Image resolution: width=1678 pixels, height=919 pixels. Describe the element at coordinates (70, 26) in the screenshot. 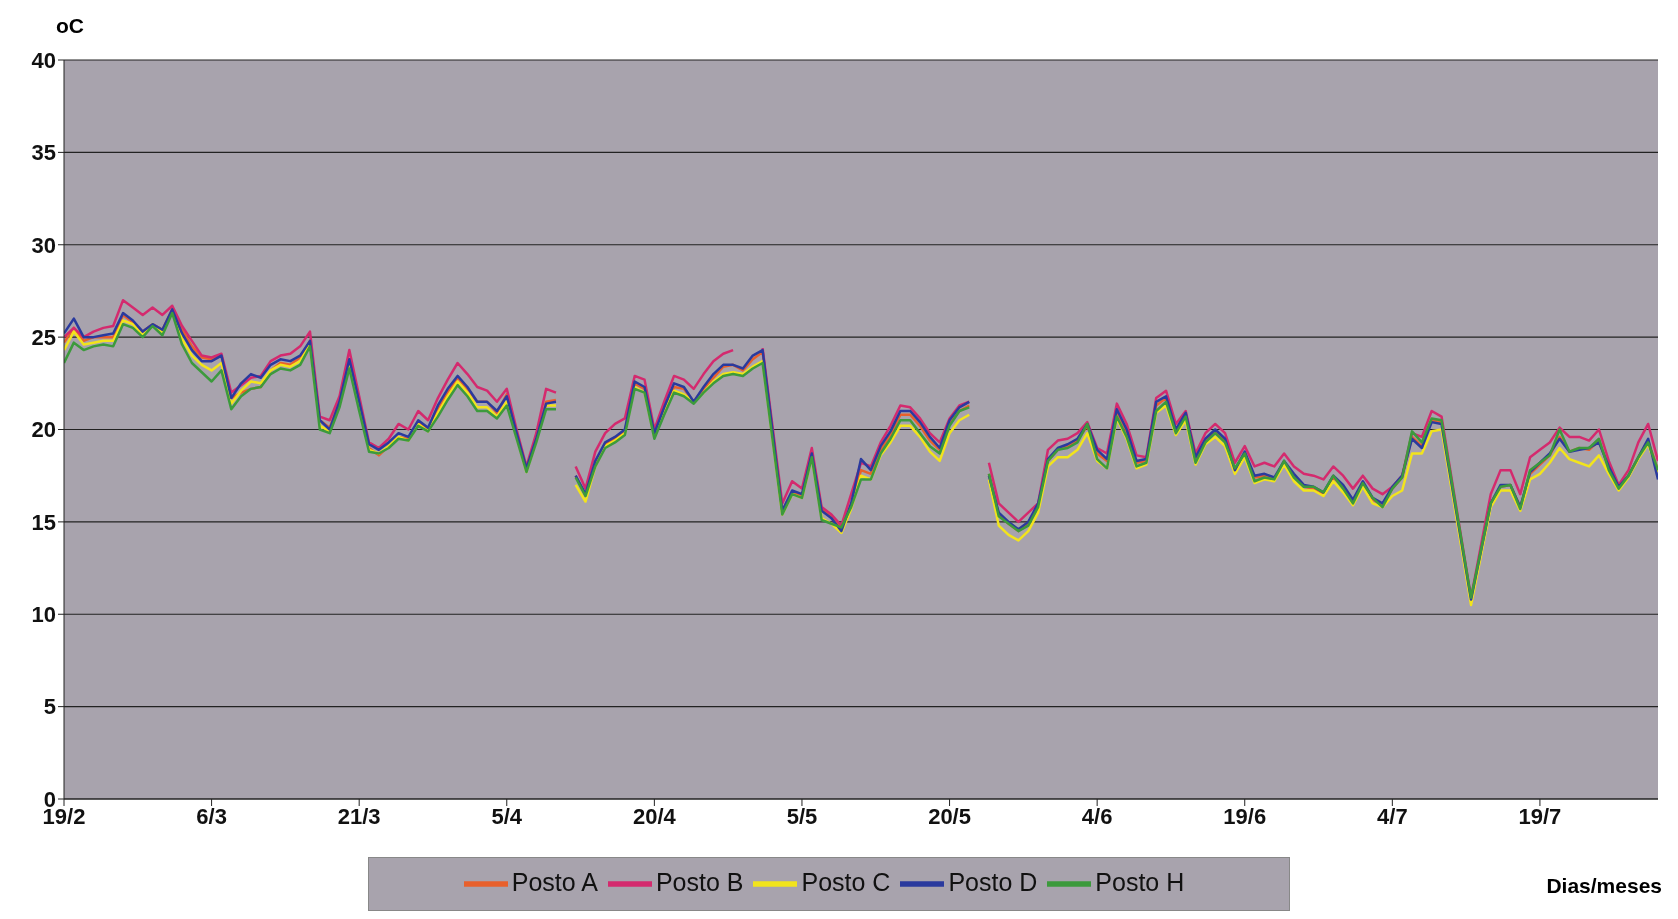

I see `y-axis-title: oC` at that location.